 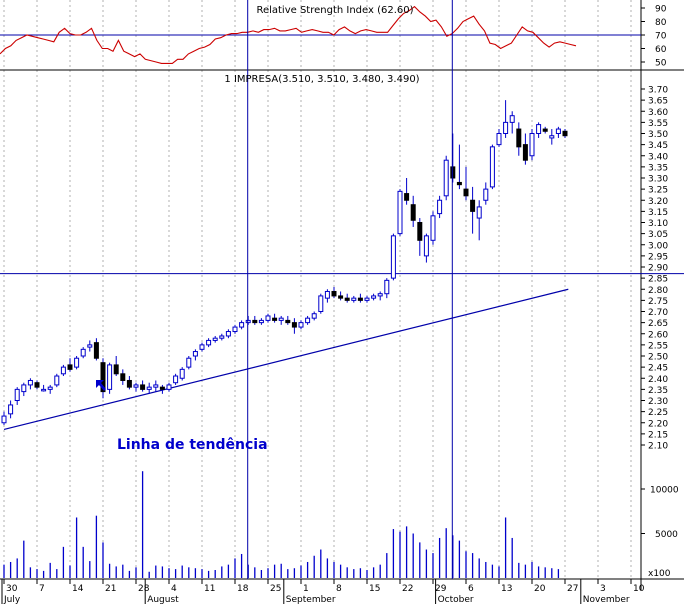 I want to click on price-tick-label: 3.20, so click(x=658, y=202).